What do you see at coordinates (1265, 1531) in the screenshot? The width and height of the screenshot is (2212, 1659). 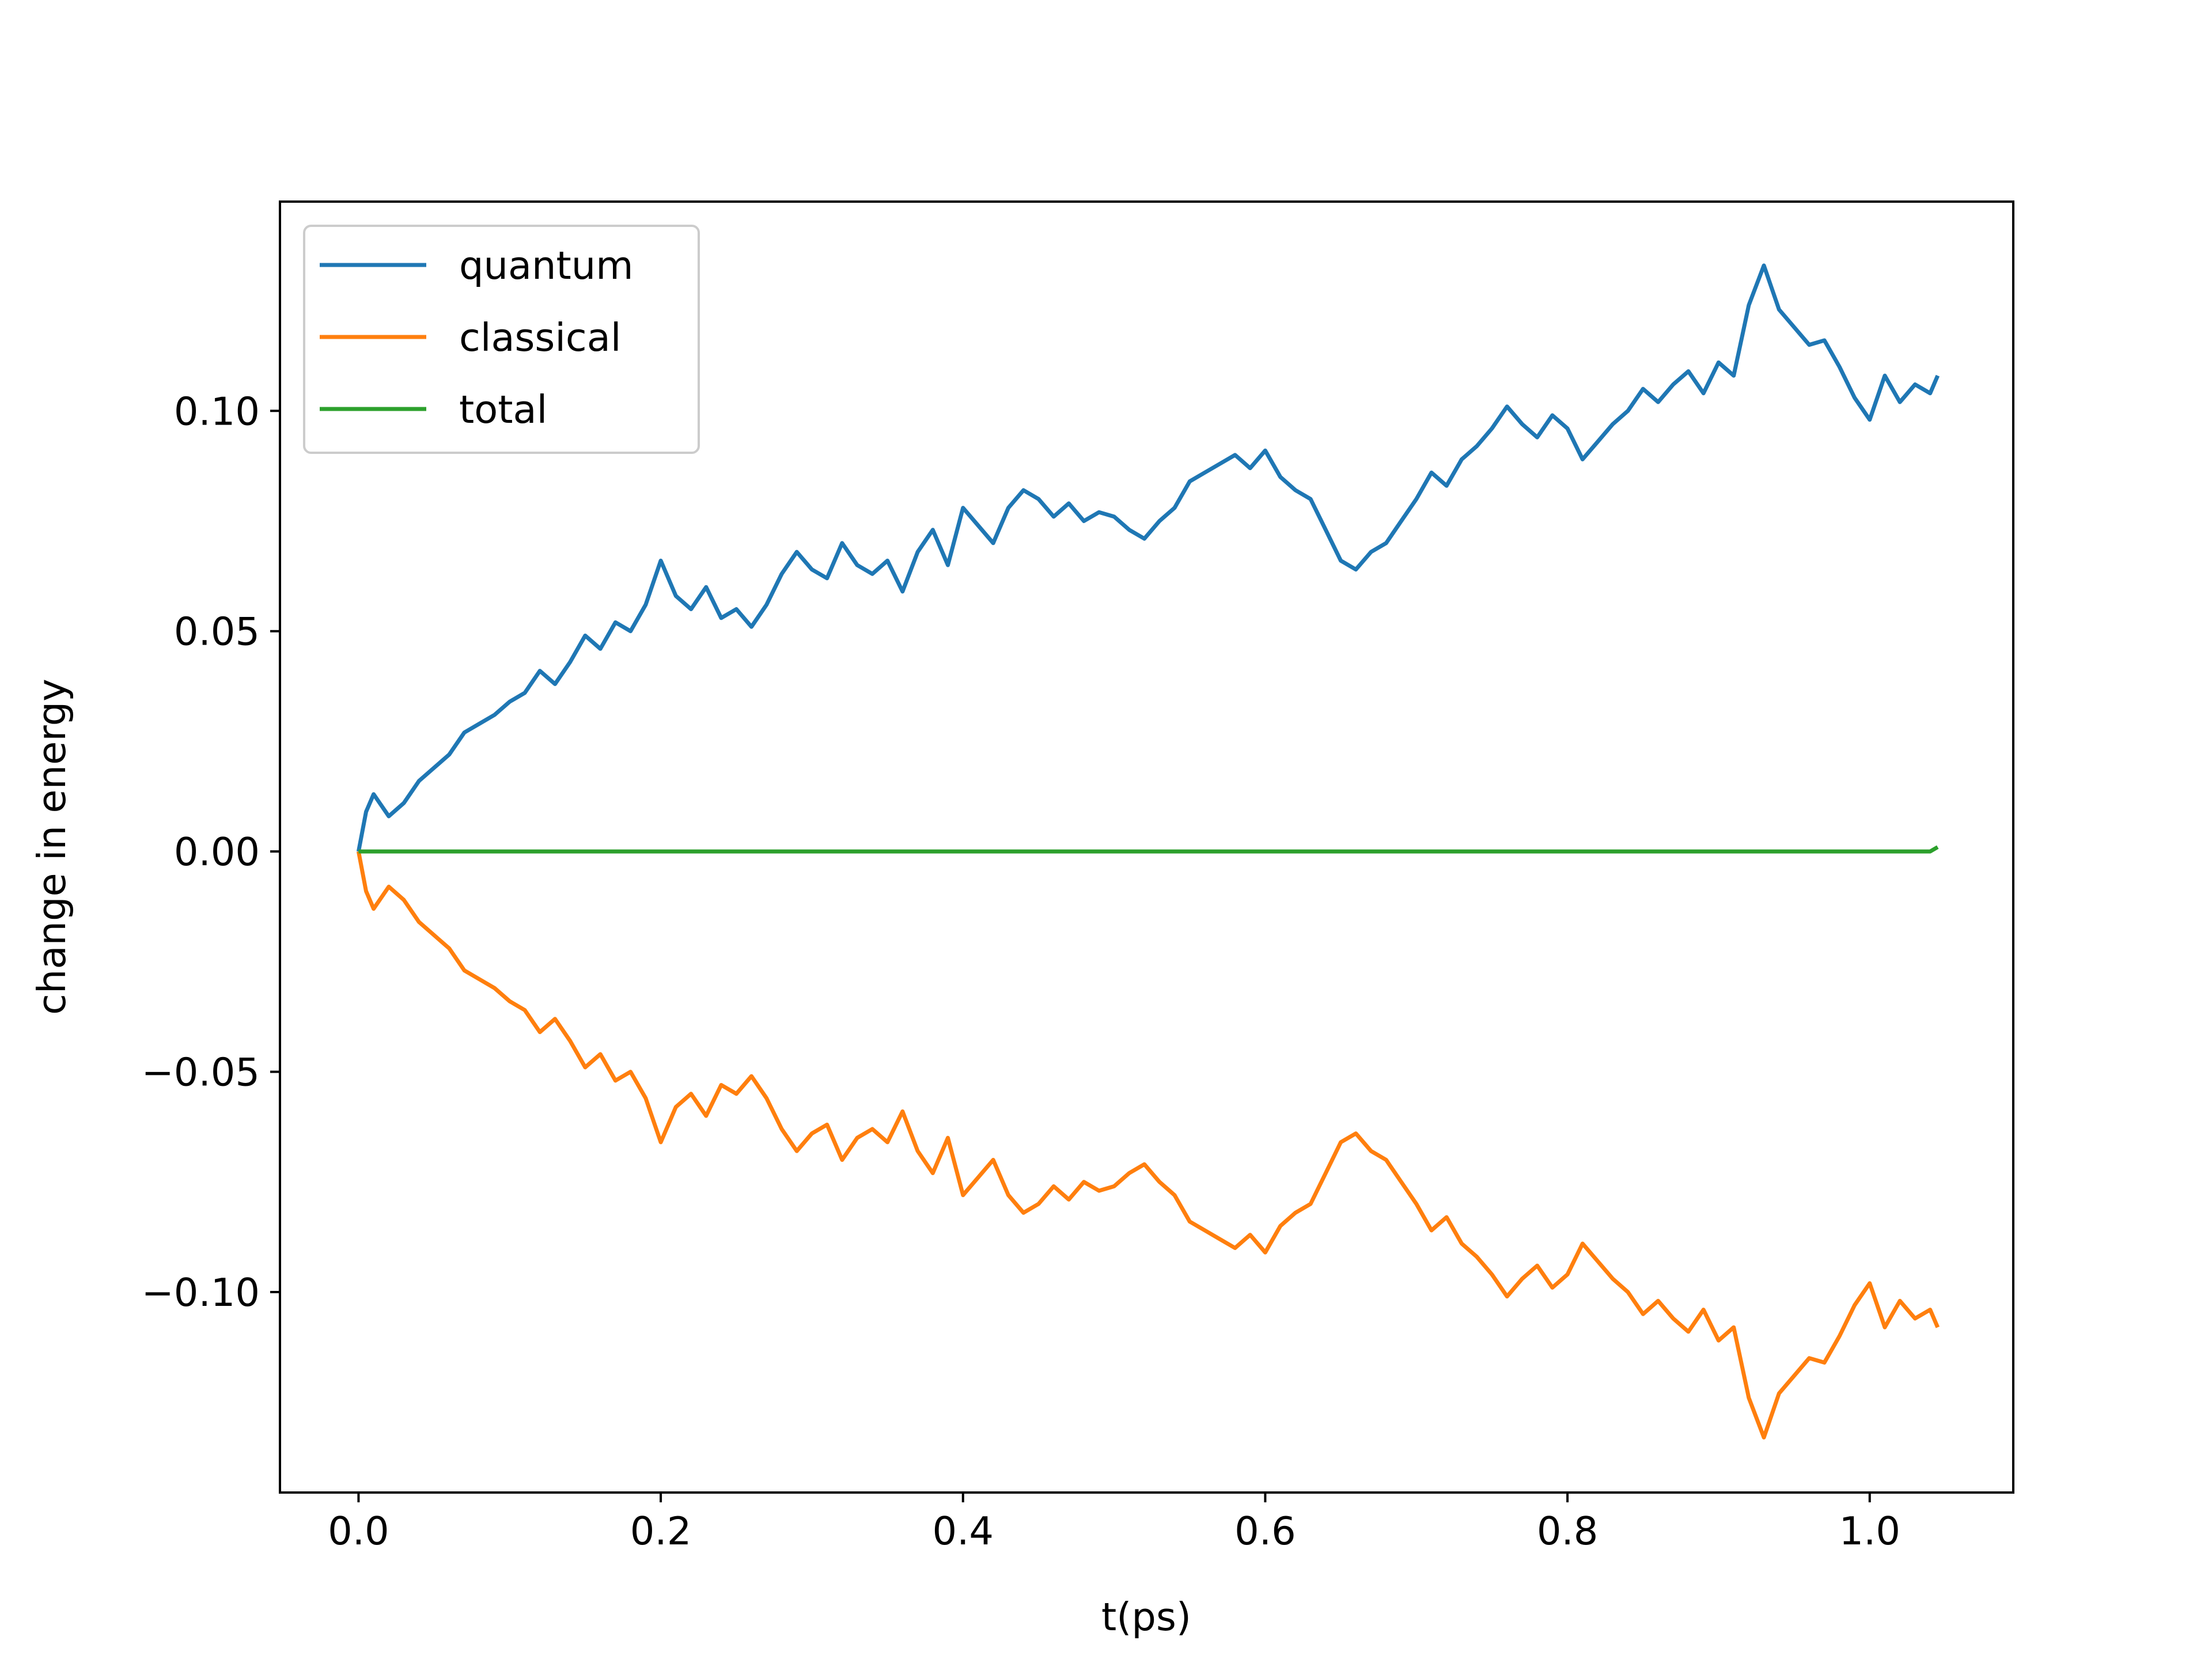 I see `x-tick-label: 0.6` at bounding box center [1265, 1531].